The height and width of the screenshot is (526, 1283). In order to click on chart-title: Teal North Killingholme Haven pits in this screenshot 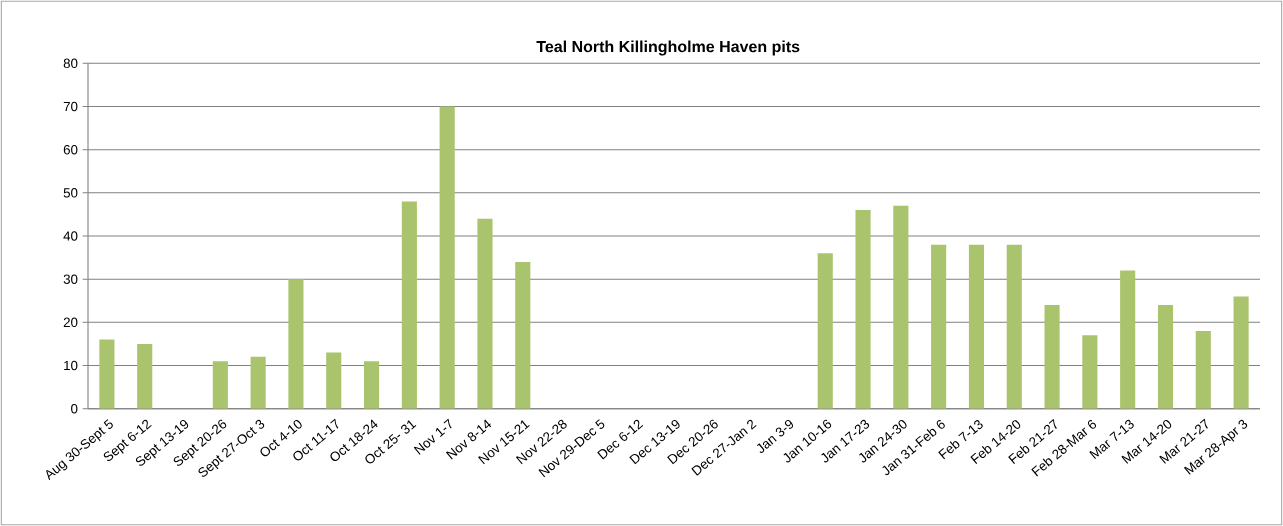, I will do `click(668, 48)`.